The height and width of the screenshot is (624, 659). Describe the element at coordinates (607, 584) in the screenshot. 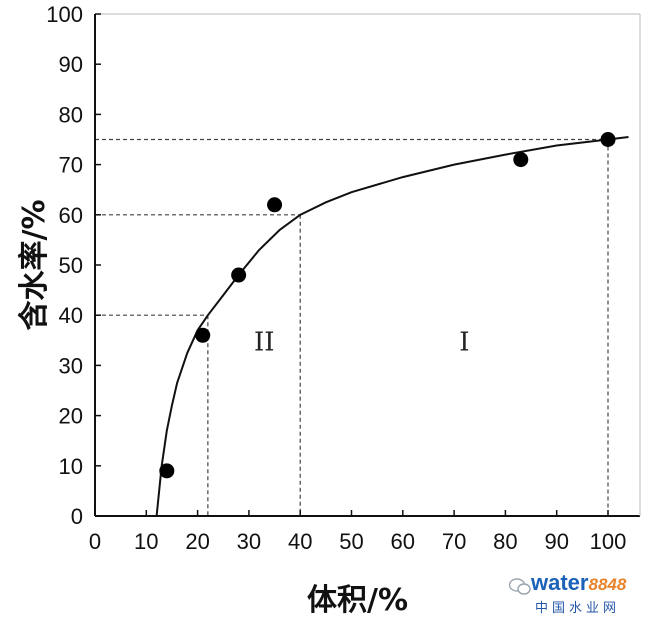

I see `watermark-brand-number: 8848` at that location.